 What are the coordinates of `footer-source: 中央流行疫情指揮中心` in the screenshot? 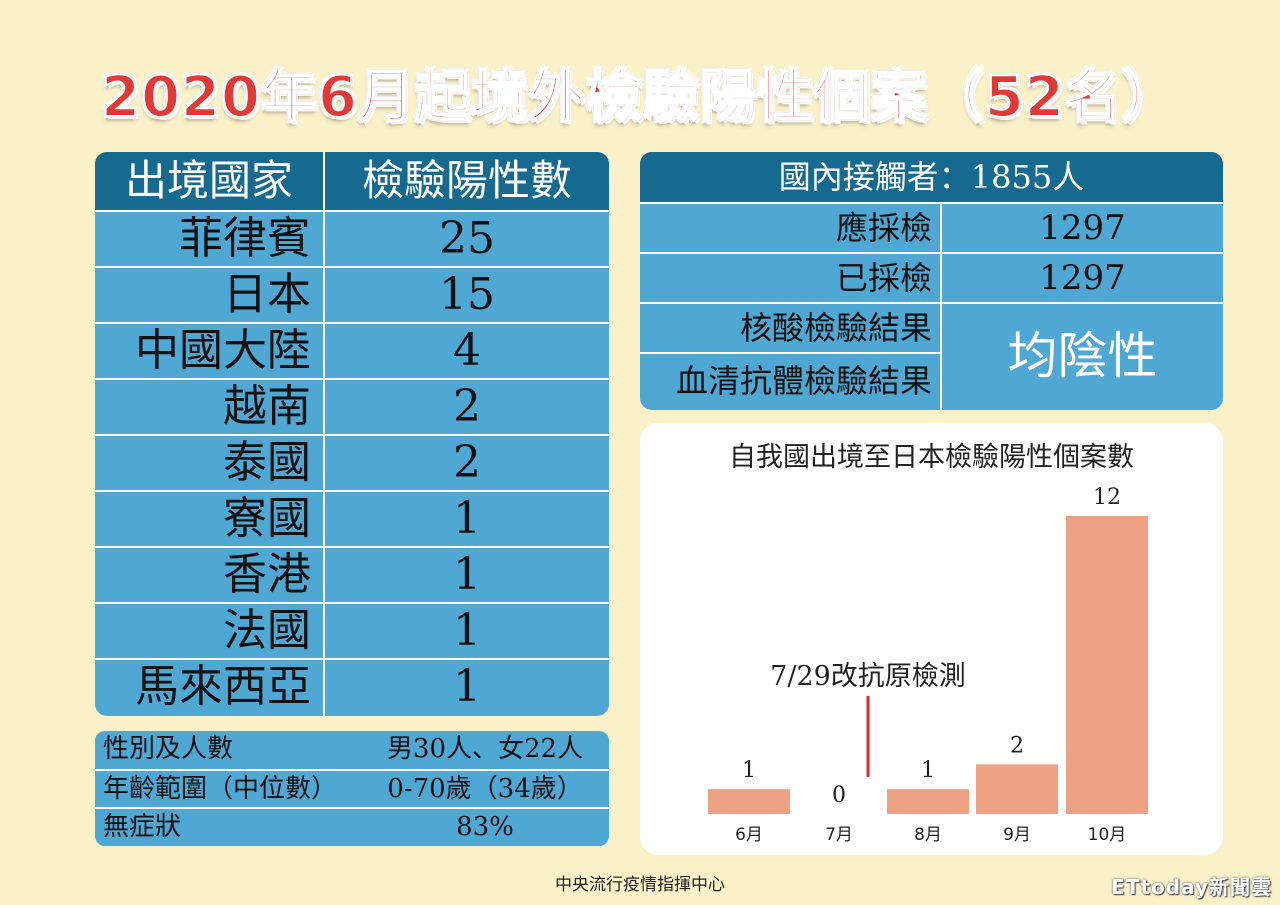 It's located at (640, 885).